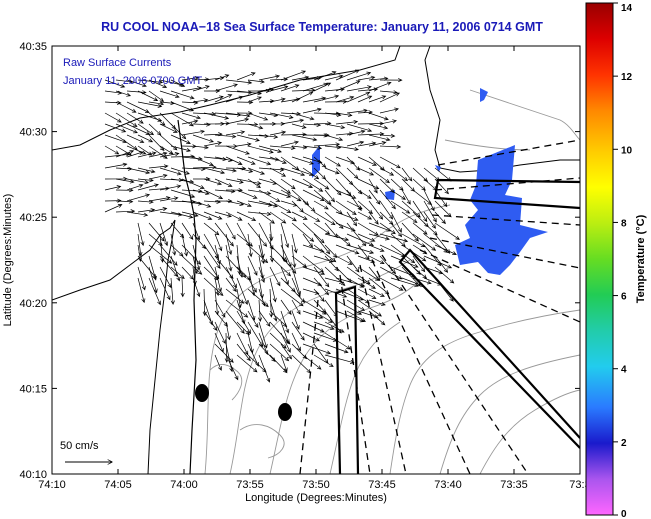 Image resolution: width=651 pixels, height=519 pixels. Describe the element at coordinates (514, 485) in the screenshot. I see `x-tick-label: 73:35` at that location.